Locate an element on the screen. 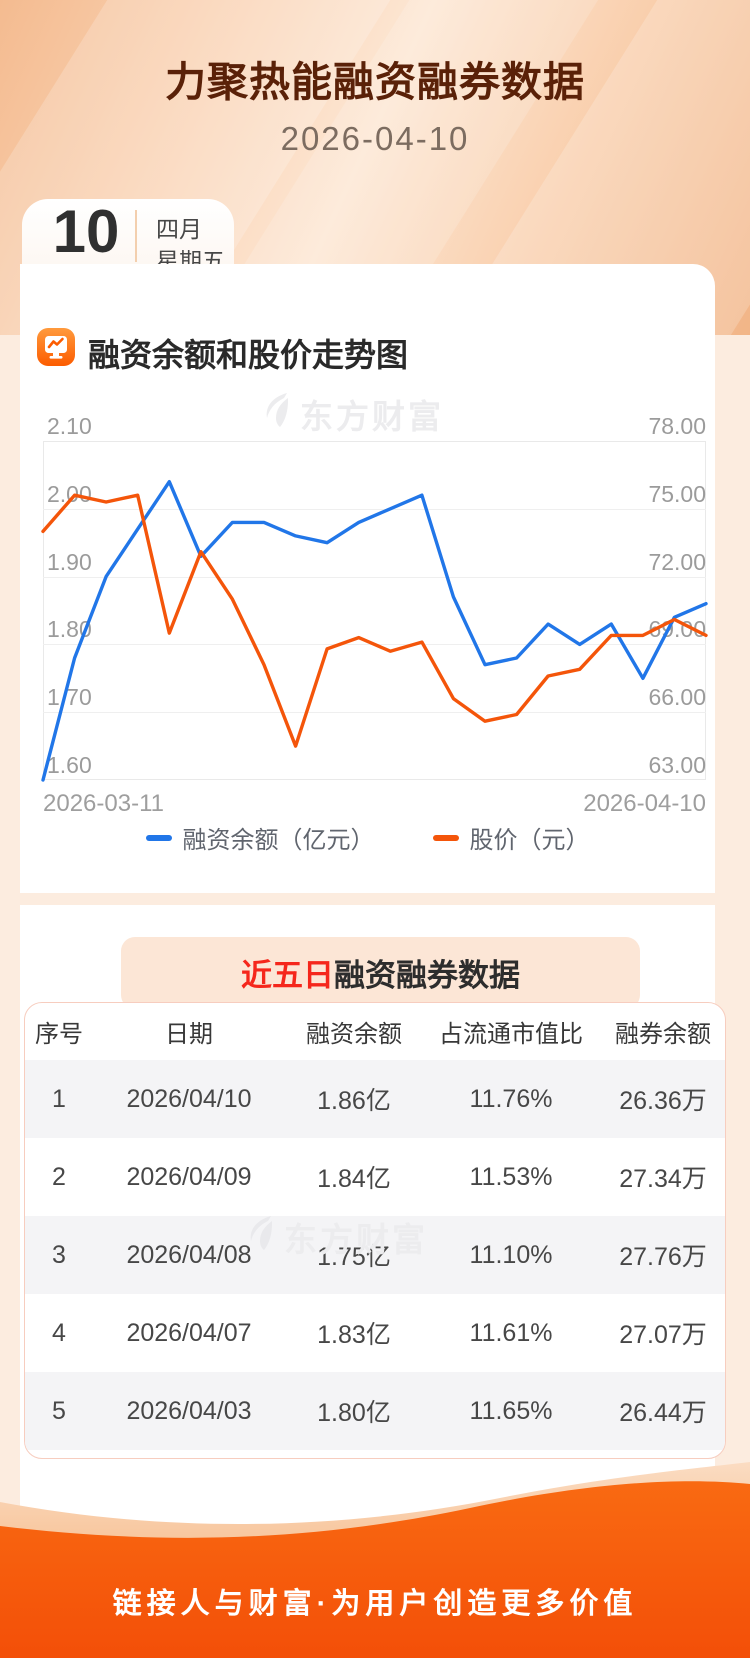 This screenshot has height=1658, width=750. right-axis-tick: 72.00 is located at coordinates (677, 561).